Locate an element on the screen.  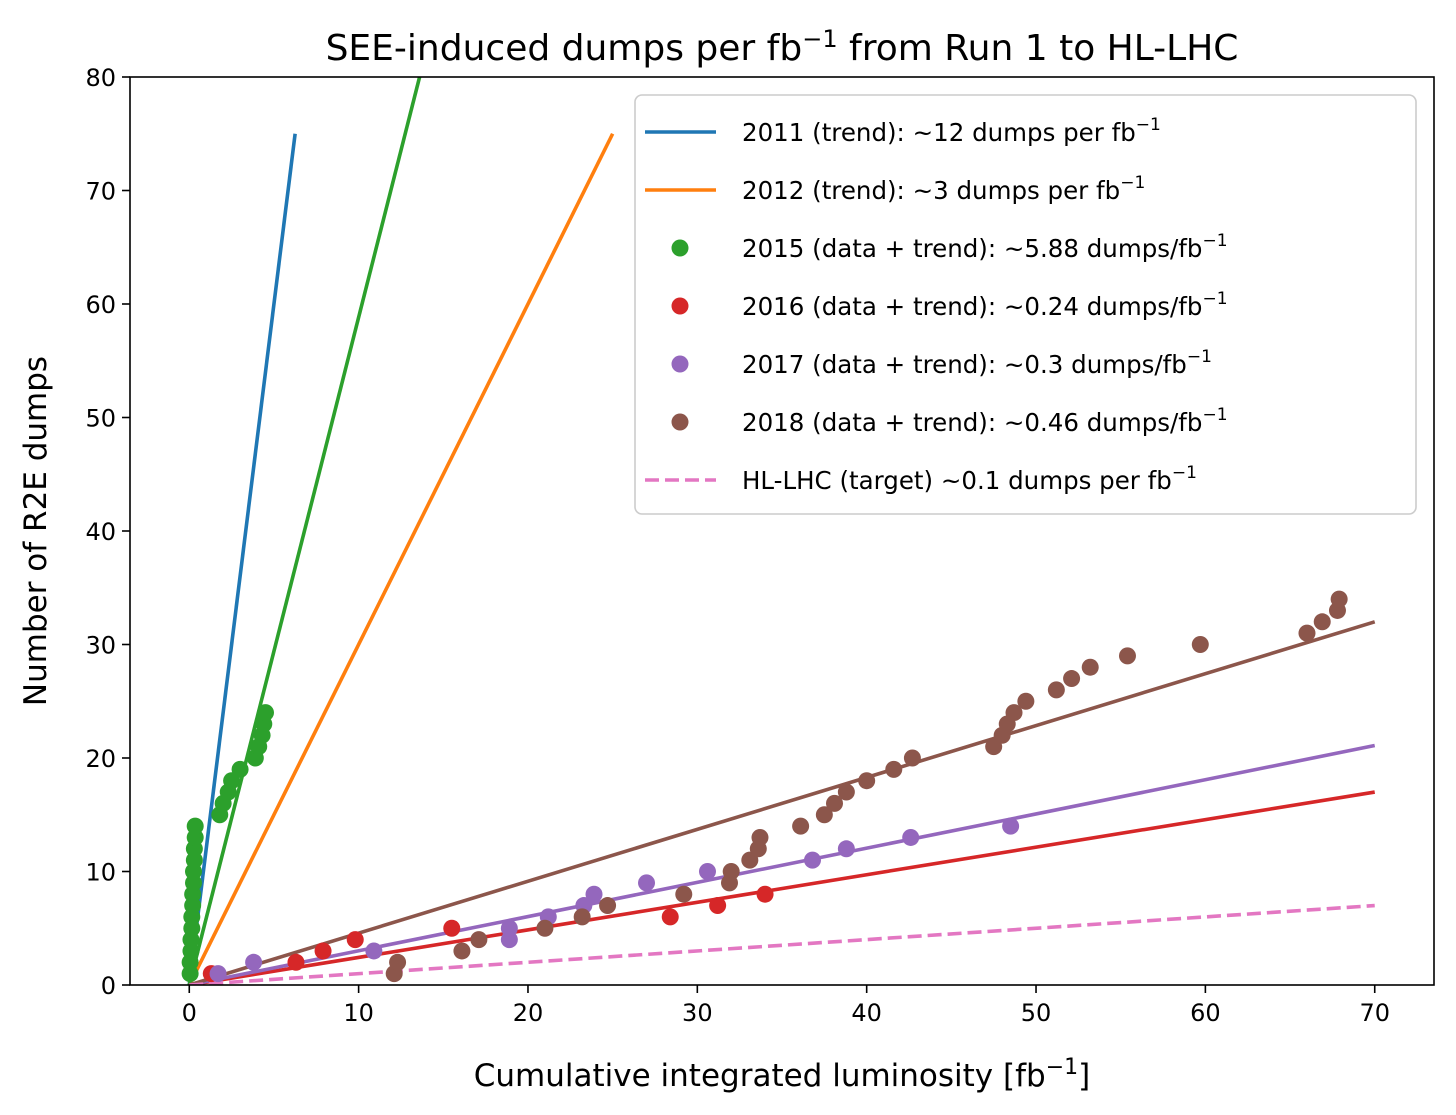
y-tick-label: 0 is located at coordinates (108, 986).